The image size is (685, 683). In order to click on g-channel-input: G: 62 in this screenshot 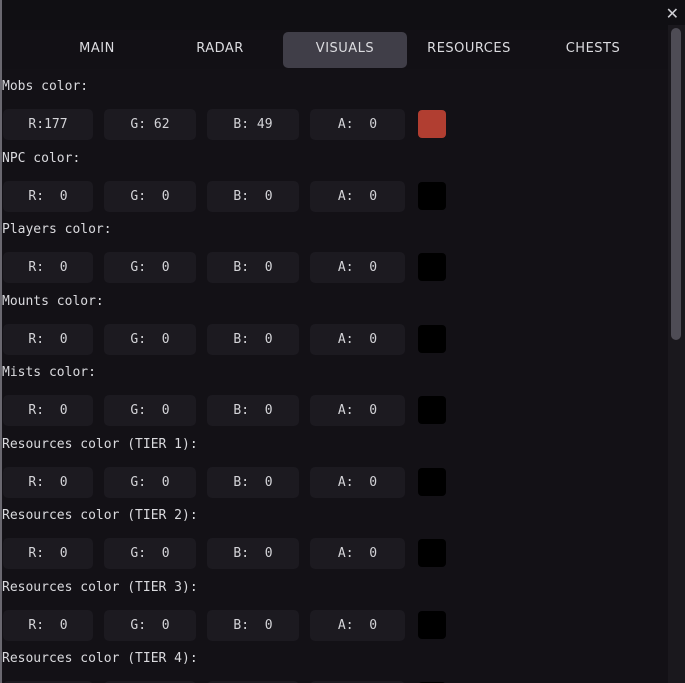, I will do `click(150, 124)`.